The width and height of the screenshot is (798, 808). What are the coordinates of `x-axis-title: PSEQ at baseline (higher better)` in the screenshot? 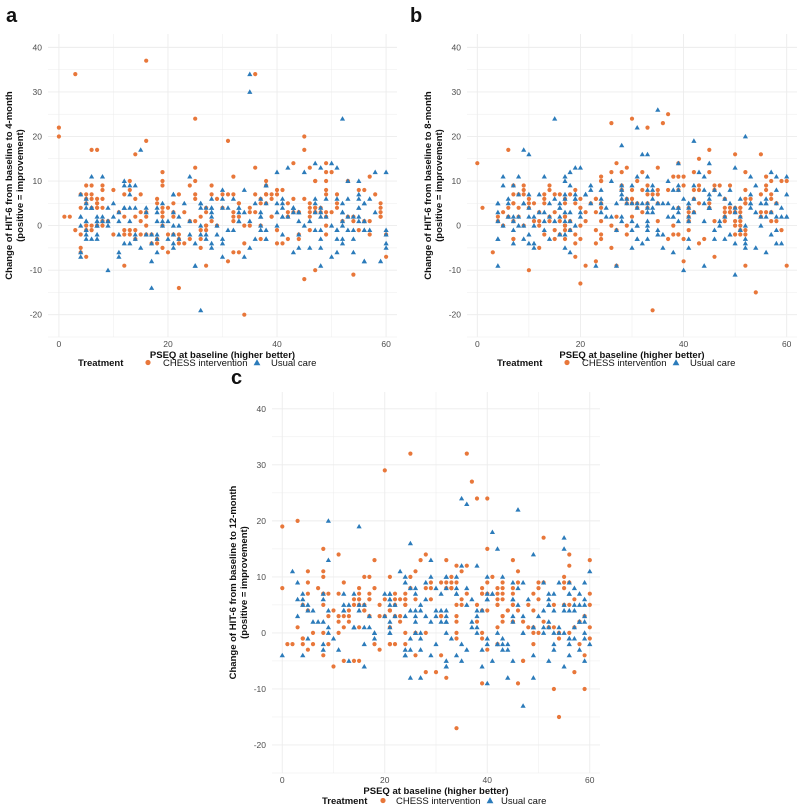 It's located at (222, 355).